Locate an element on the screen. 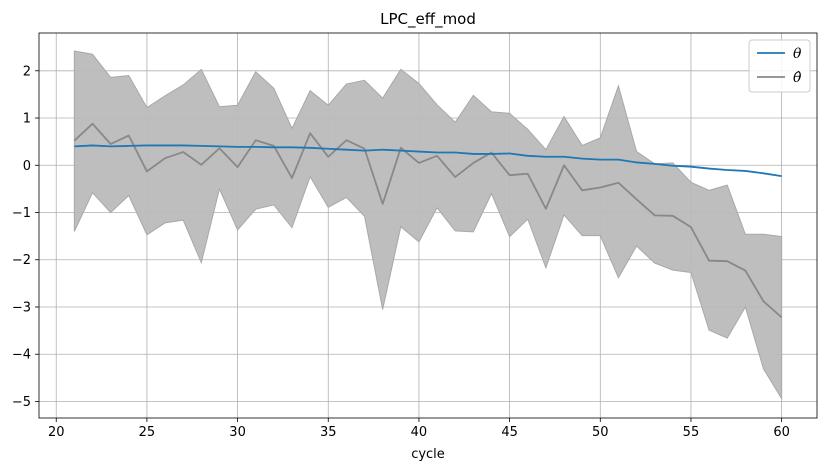 Image resolution: width=825 pixels, height=470 pixels. x-tick-label: 35 is located at coordinates (328, 432).